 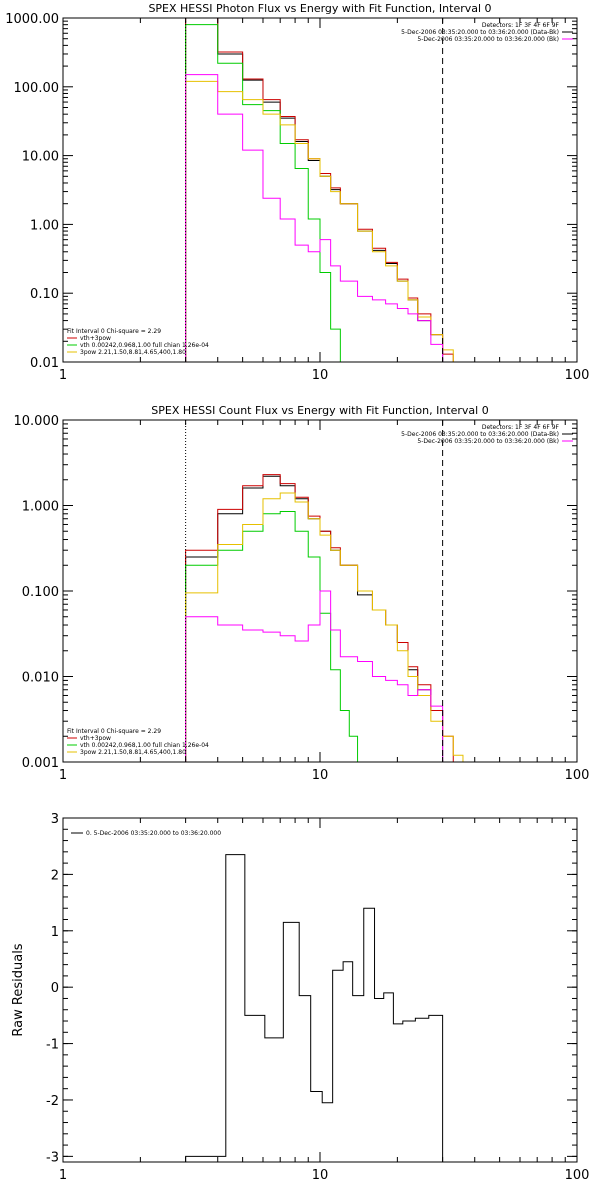 I want to click on y-tick-label: 0.100, so click(x=40, y=592).